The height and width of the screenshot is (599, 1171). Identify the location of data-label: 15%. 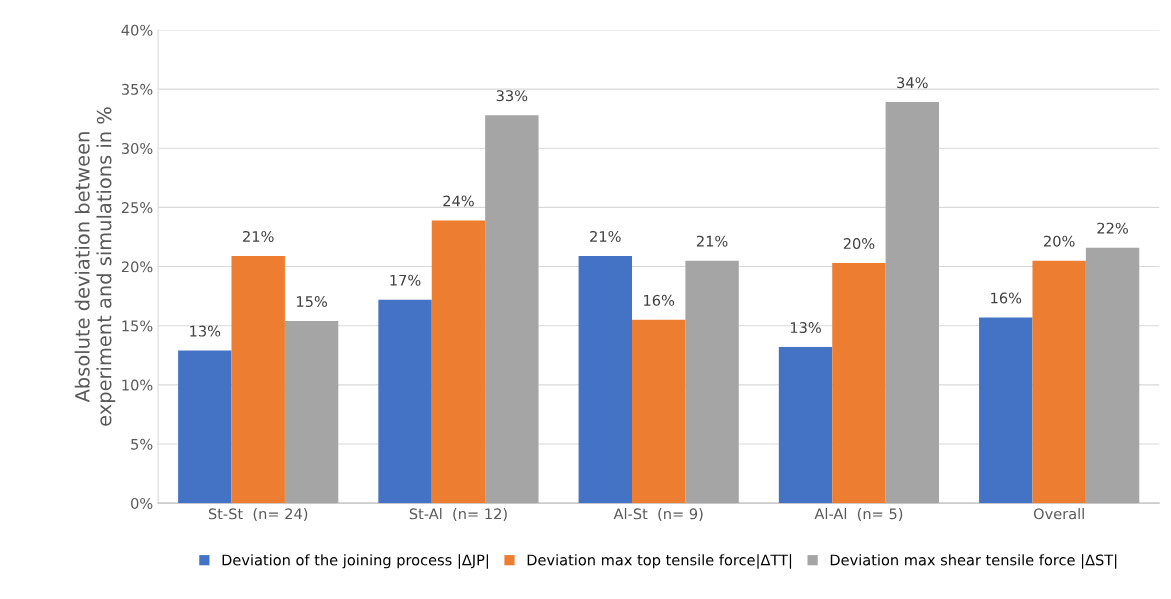
(312, 302).